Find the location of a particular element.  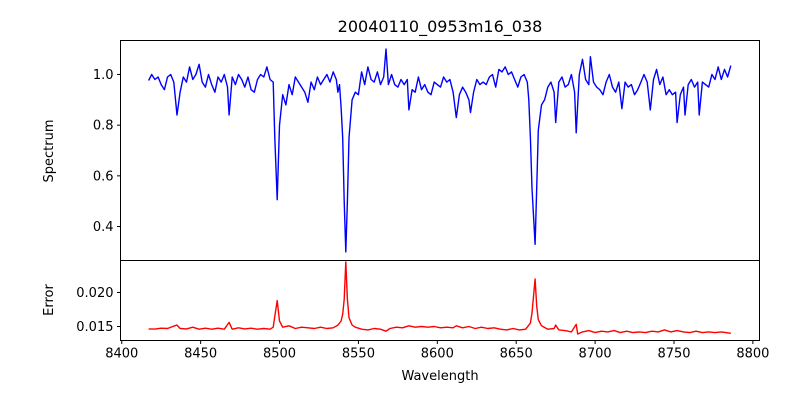

x-tick-label: 8650 is located at coordinates (516, 354).